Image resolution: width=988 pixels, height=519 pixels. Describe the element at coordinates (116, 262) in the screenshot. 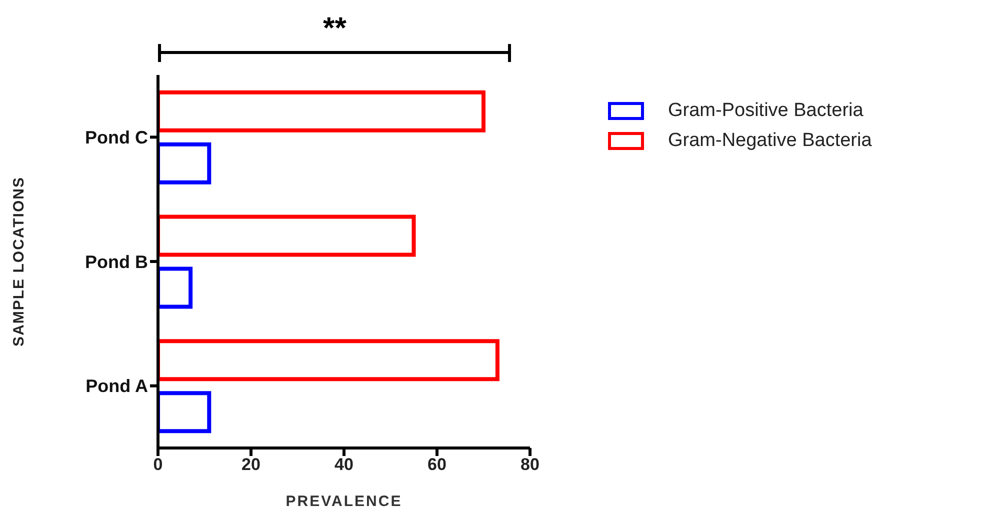

I see `y-tick-label: Pond B` at that location.